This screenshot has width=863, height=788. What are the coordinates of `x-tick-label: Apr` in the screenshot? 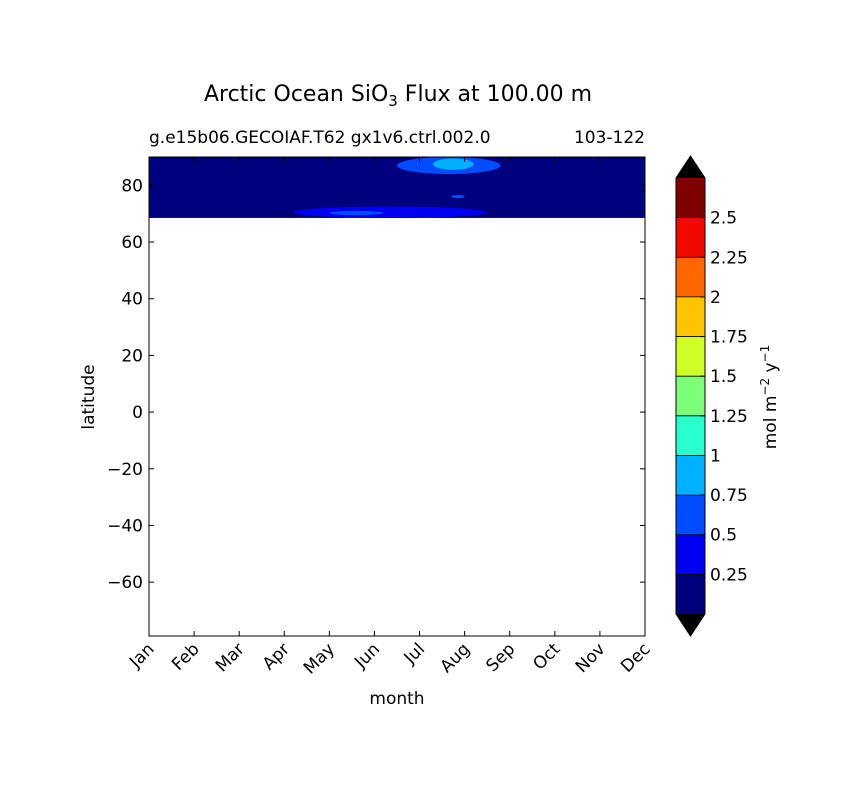 It's located at (276, 656).